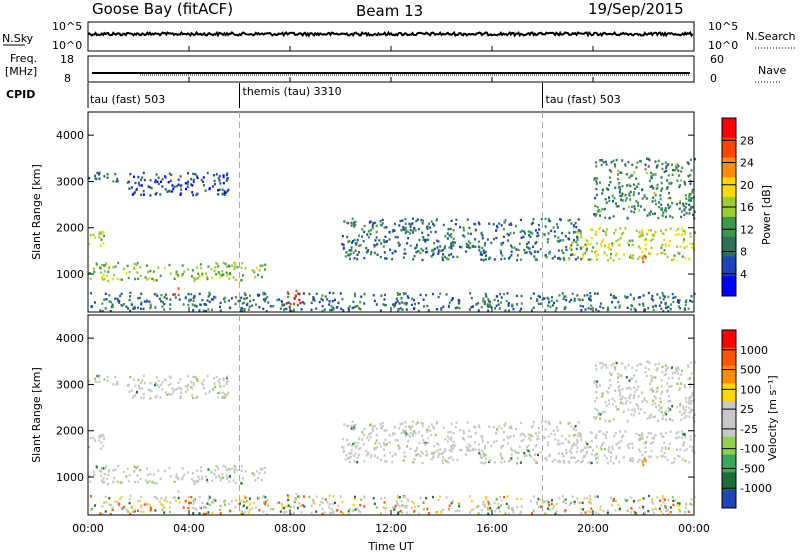 Image resolution: width=800 pixels, height=554 pixels. I want to click on power-colorbar-swatch, so click(729, 266).